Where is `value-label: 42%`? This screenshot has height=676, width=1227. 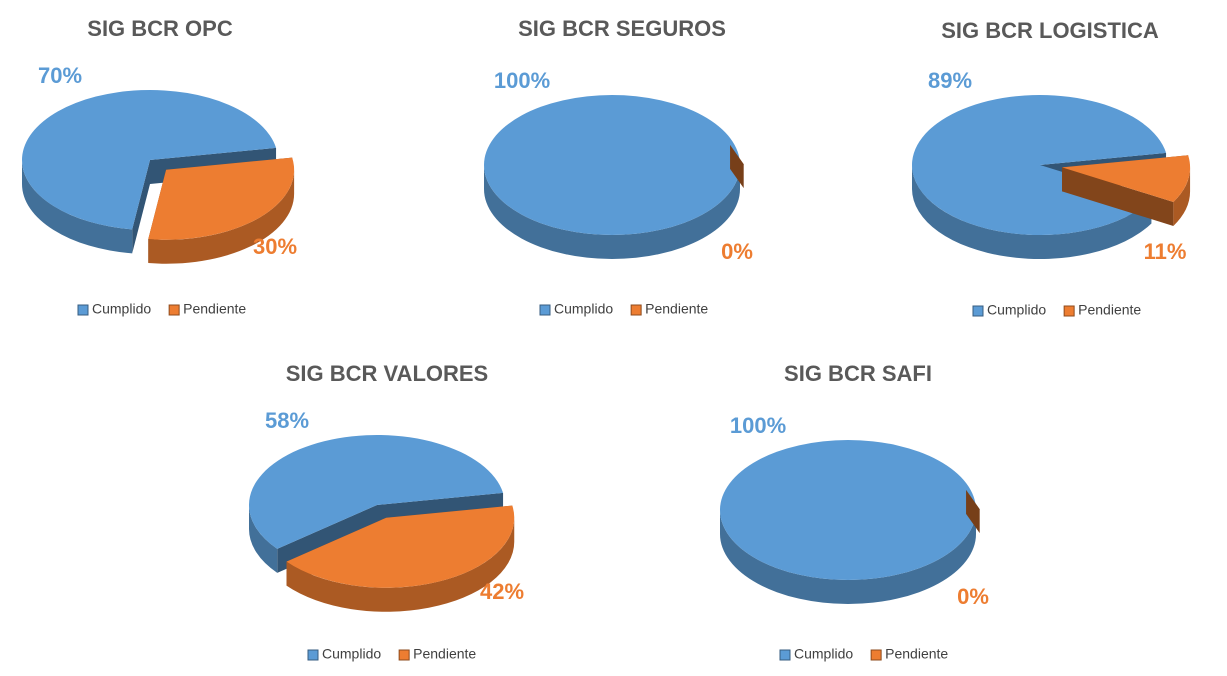
value-label: 42% is located at coordinates (502, 591).